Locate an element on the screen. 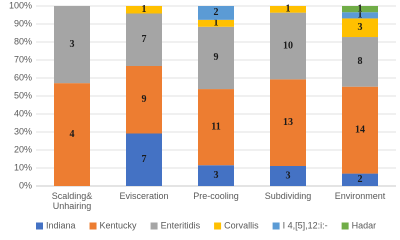 This screenshot has width=400, height=240. data-label: 8 is located at coordinates (360, 61).